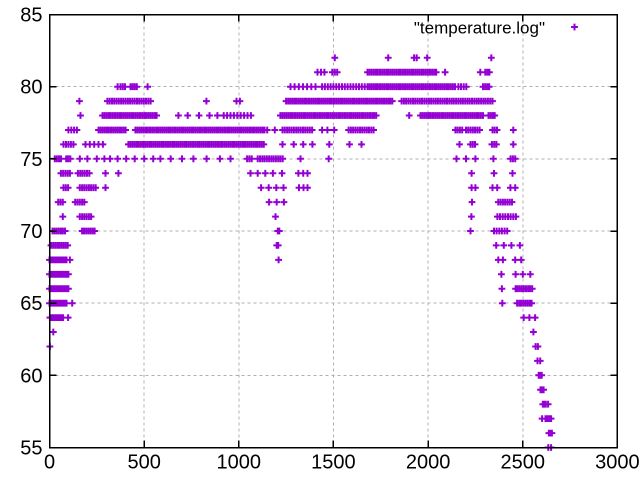 The width and height of the screenshot is (640, 480). Describe the element at coordinates (49, 463) in the screenshot. I see `x-tick-label: 0` at that location.